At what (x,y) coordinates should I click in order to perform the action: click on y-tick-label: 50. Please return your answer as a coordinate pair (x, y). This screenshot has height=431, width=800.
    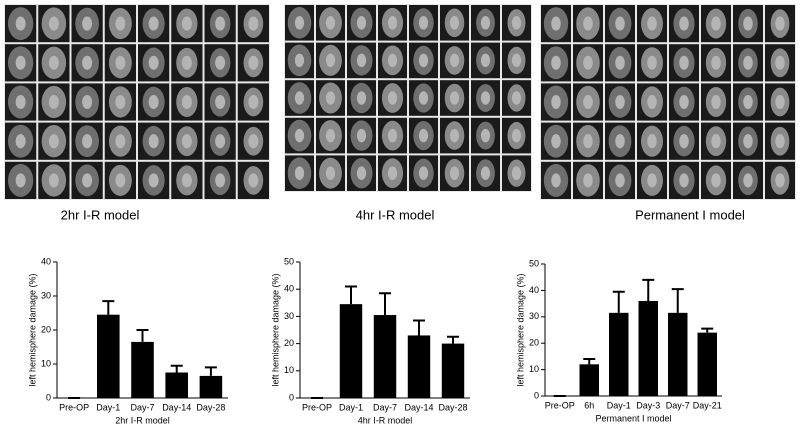
    Looking at the image, I should click on (534, 263).